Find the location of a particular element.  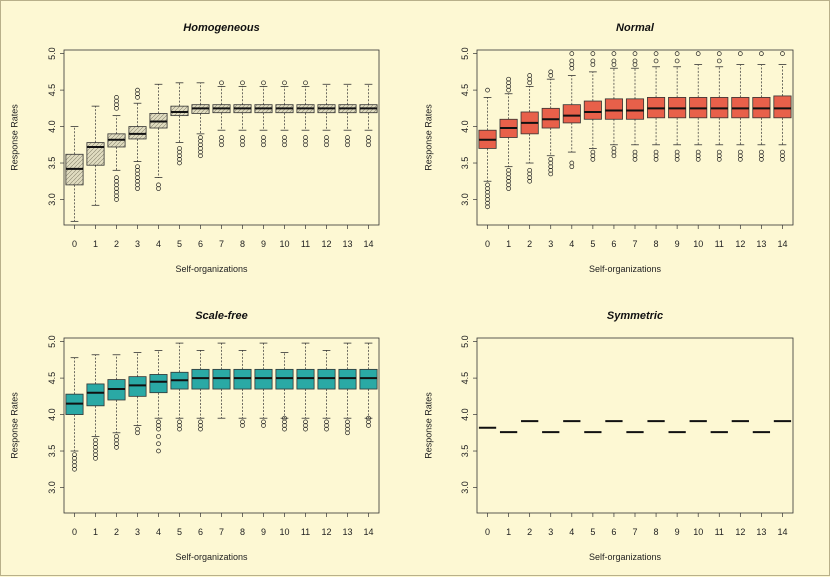

y-tick-label: 3.0 is located at coordinates (52, 487).